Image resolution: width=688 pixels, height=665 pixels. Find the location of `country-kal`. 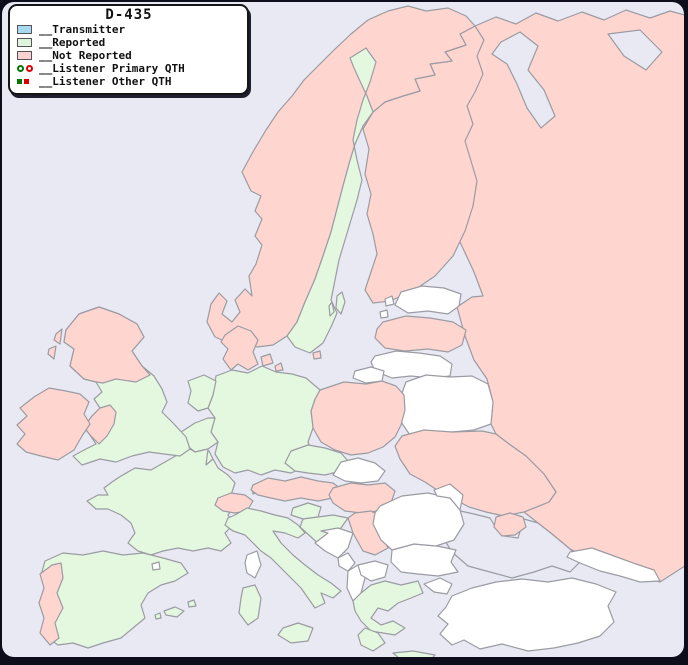

country-kal is located at coordinates (368, 375).